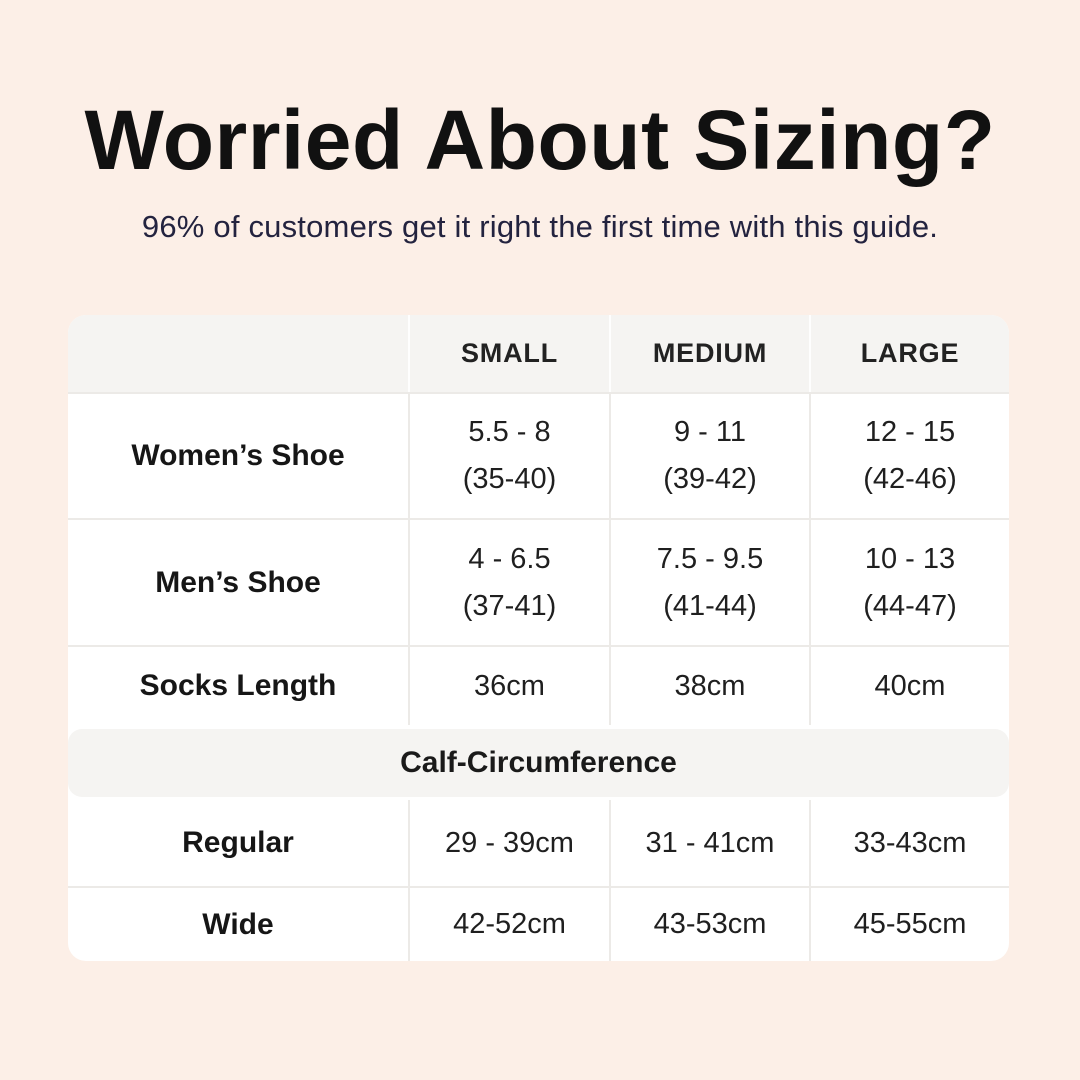 The height and width of the screenshot is (1080, 1080). What do you see at coordinates (909, 455) in the screenshot?
I see `womens-large-cell: 12 - 15 (42-46)` at bounding box center [909, 455].